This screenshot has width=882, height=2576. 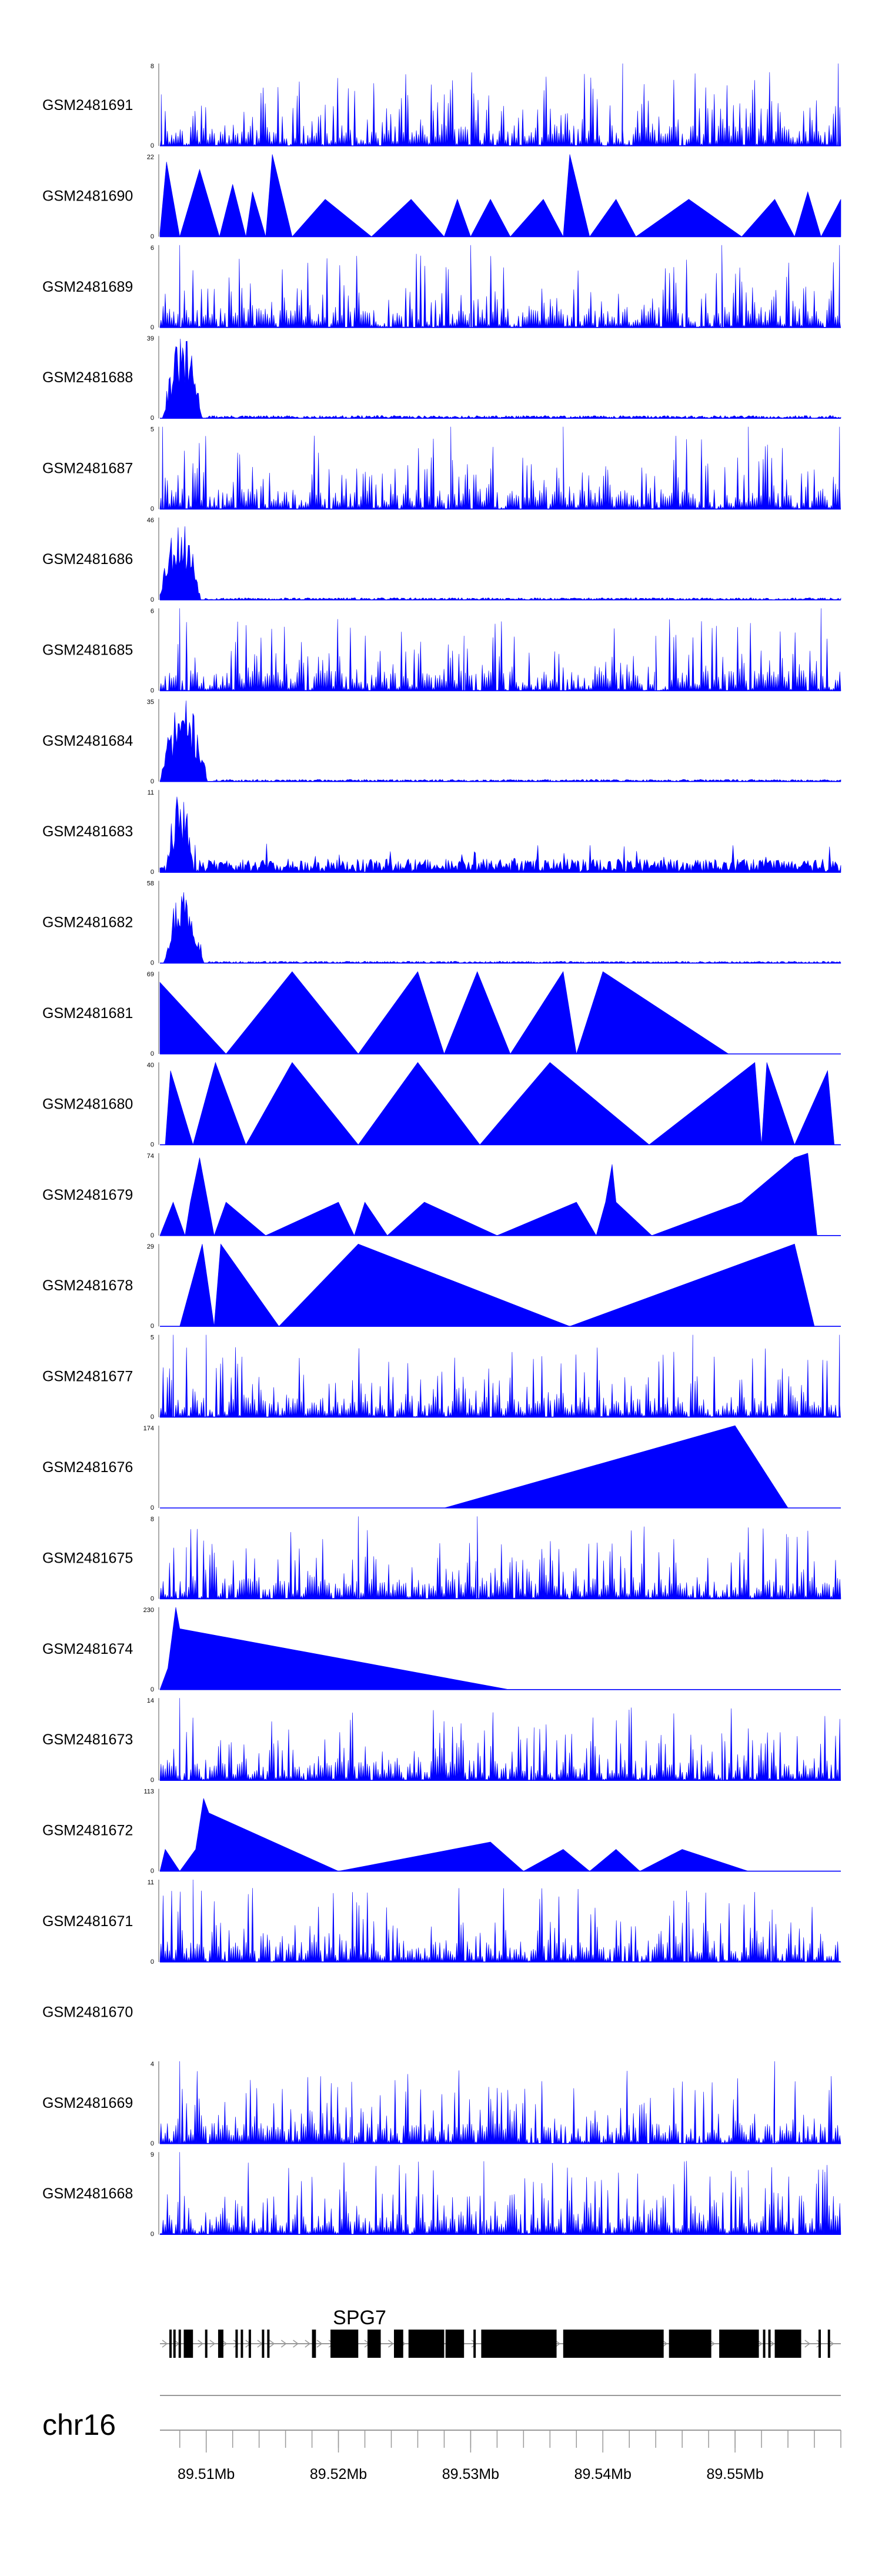 I want to click on track-label: GSM2481684, so click(x=87, y=741).